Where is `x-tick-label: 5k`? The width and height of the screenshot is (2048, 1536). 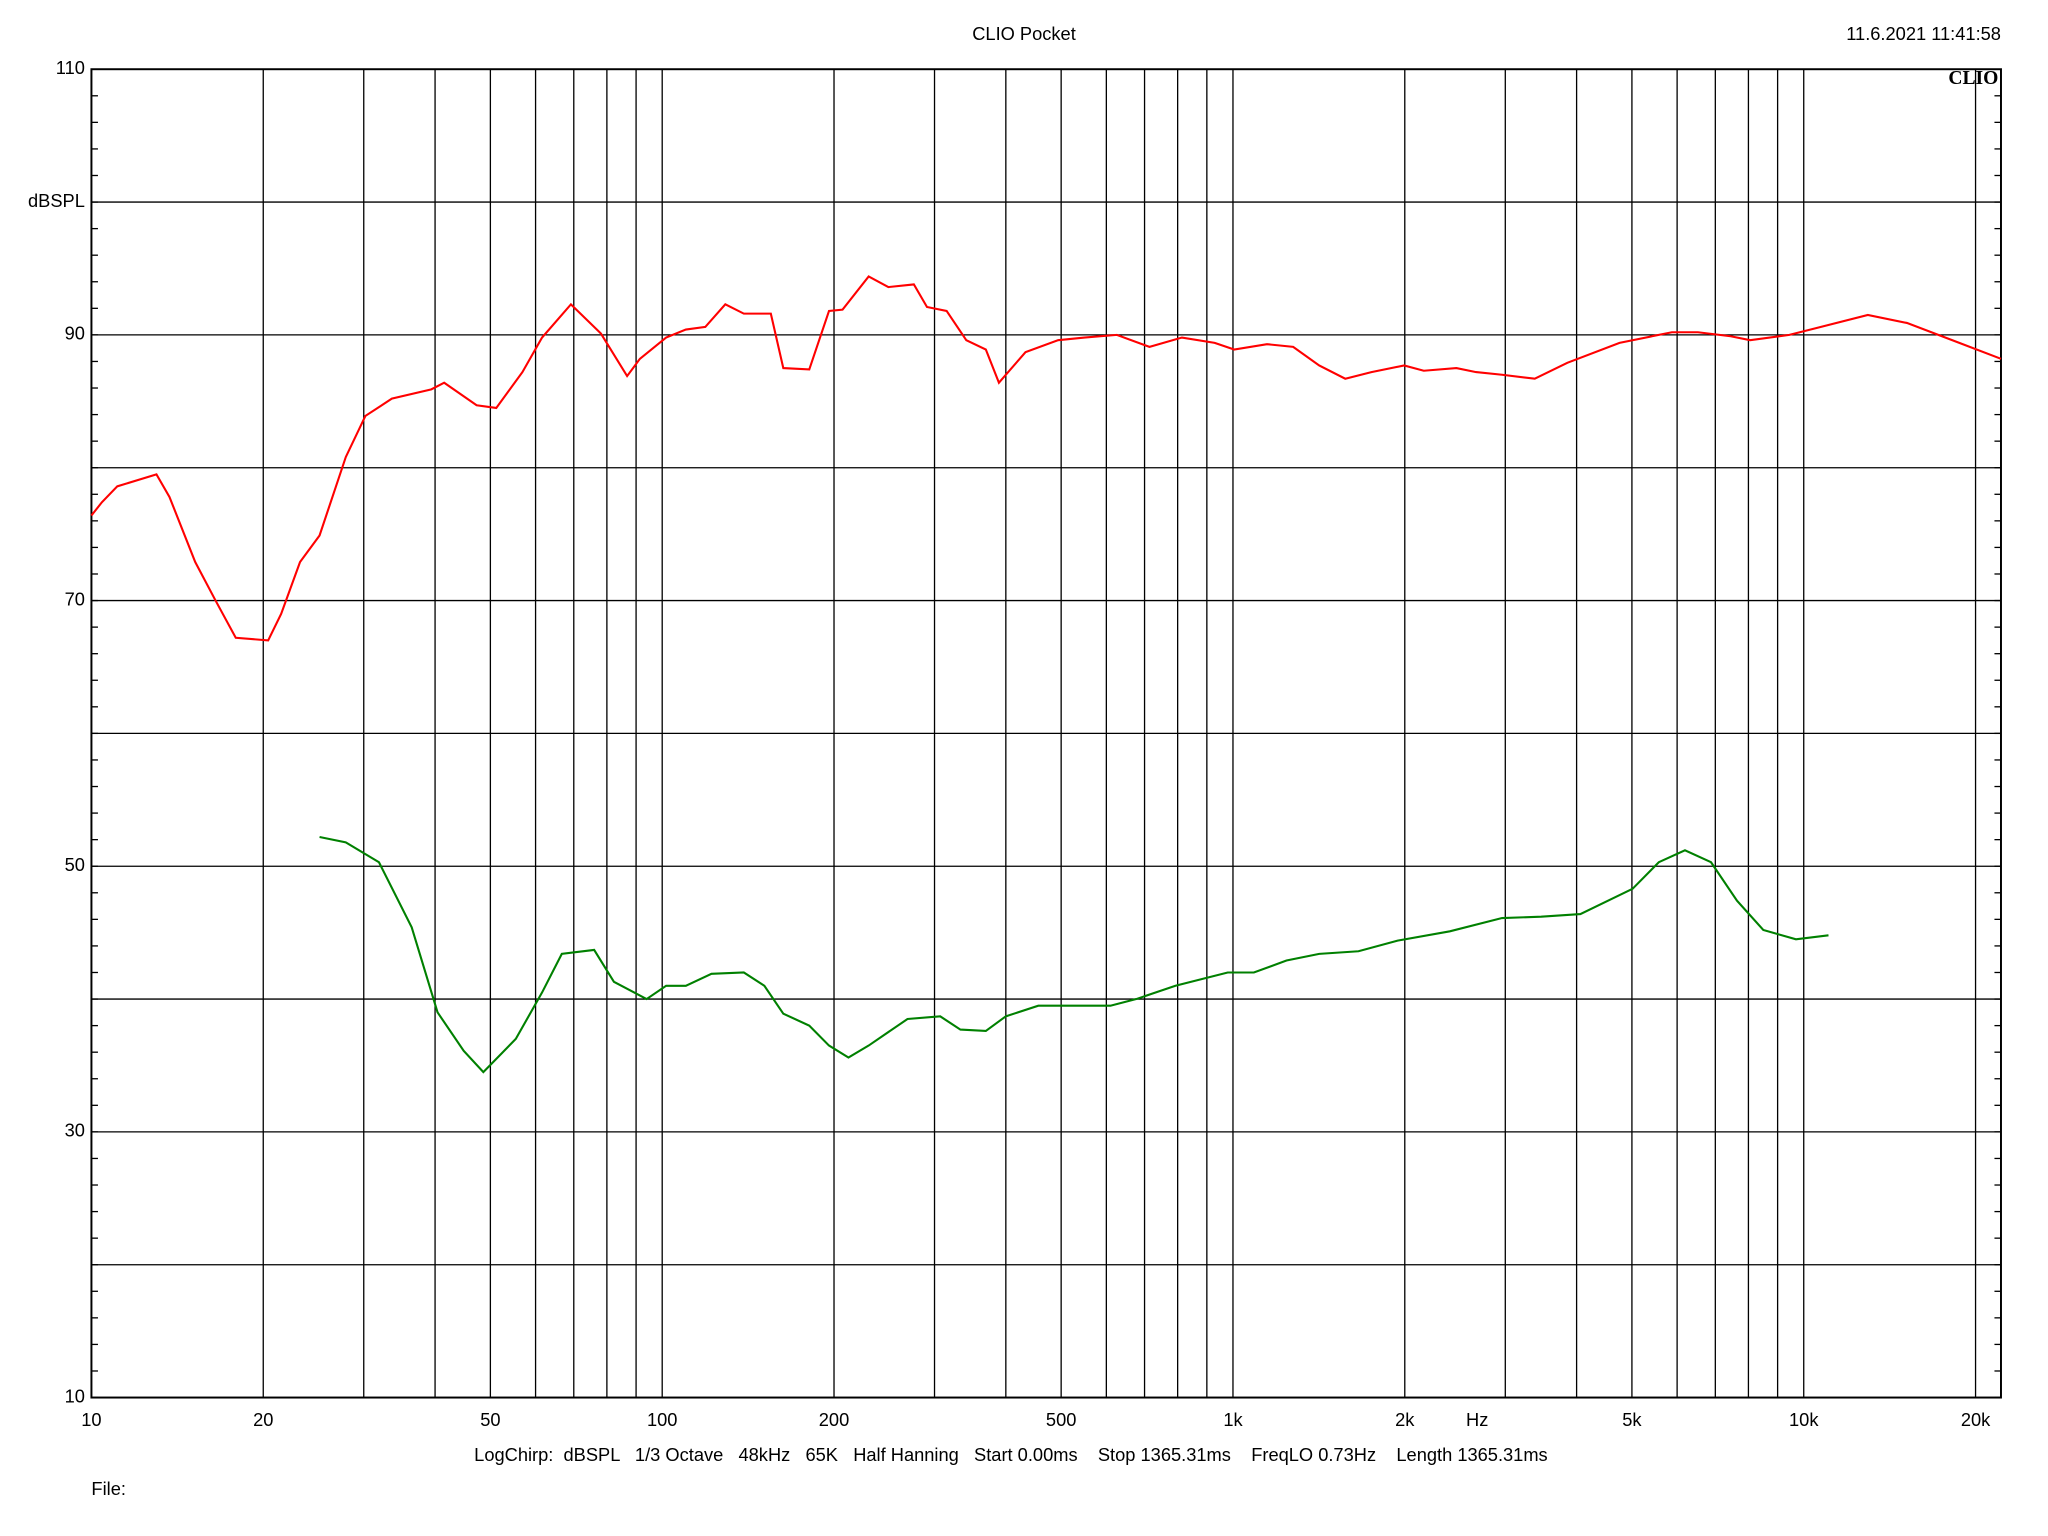
x-tick-label: 5k is located at coordinates (1632, 1419).